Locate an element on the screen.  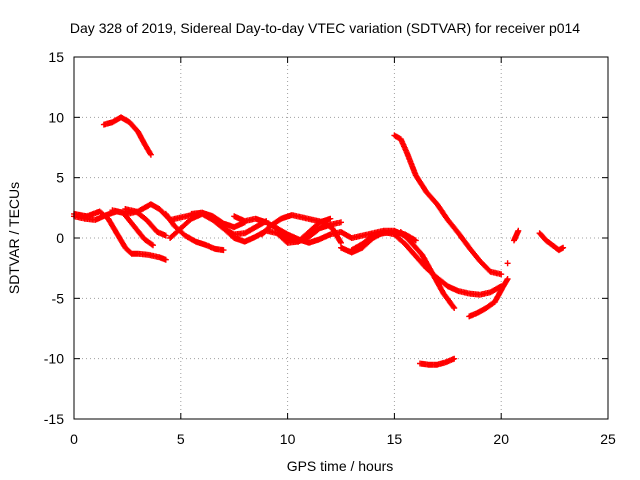
y-tick-label: -15 is located at coordinates (54, 419).